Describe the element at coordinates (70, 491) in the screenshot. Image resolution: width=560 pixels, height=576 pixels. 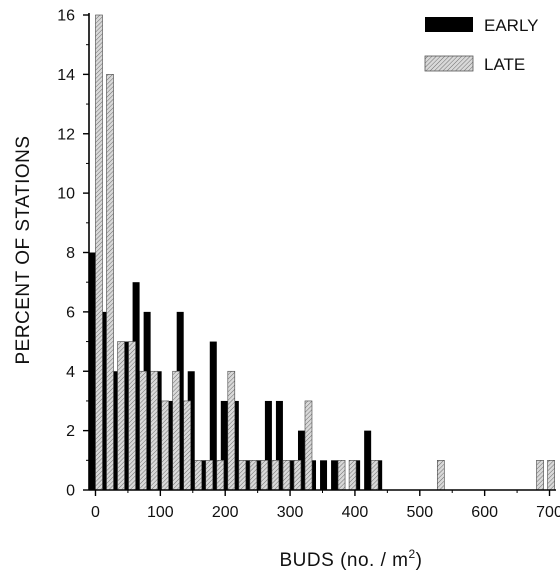
I see `y-tick-label: 0` at that location.